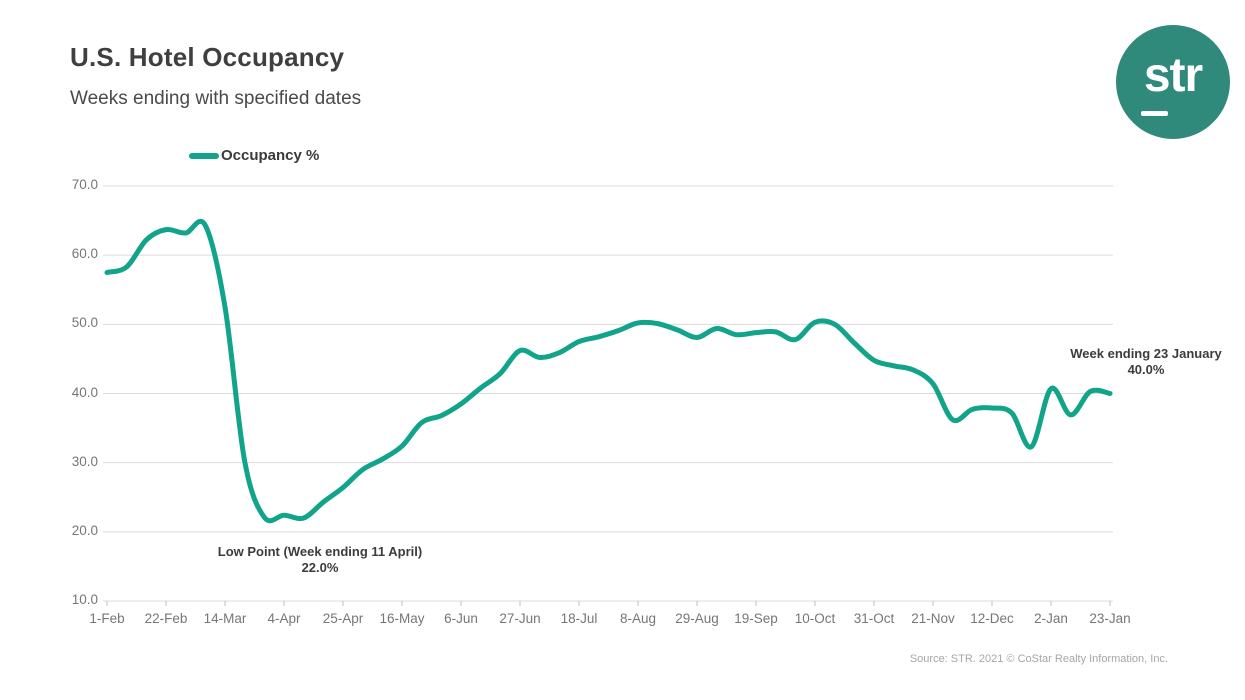 The height and width of the screenshot is (700, 1245). What do you see at coordinates (402, 618) in the screenshot?
I see `x-axis-label: 16-May` at bounding box center [402, 618].